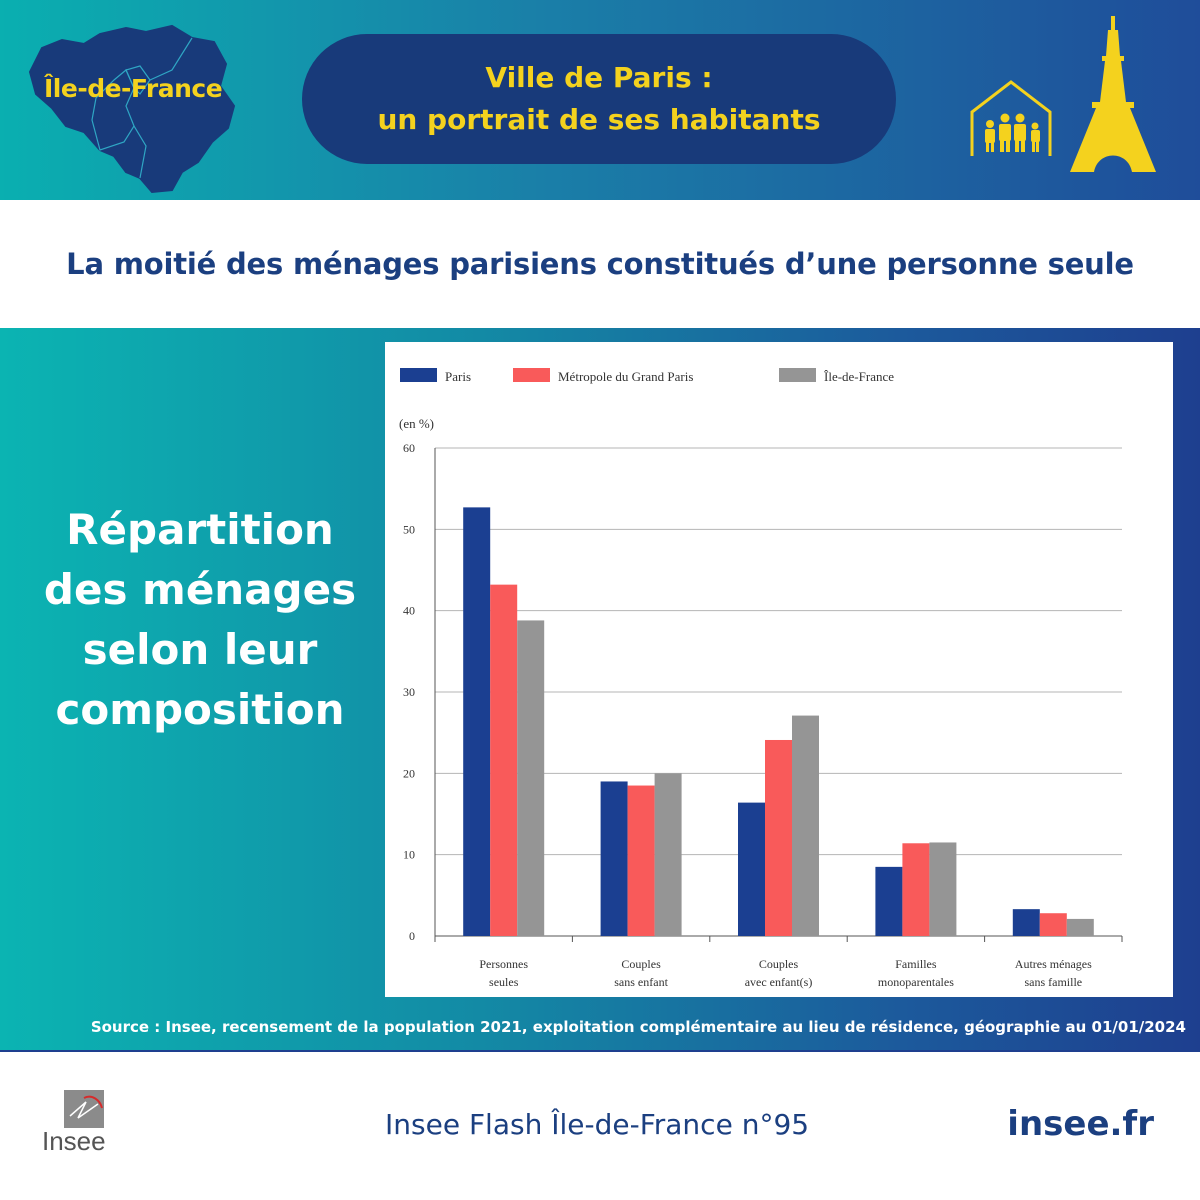 The width and height of the screenshot is (1200, 1200). I want to click on y-tick-label: 10, so click(409, 855).